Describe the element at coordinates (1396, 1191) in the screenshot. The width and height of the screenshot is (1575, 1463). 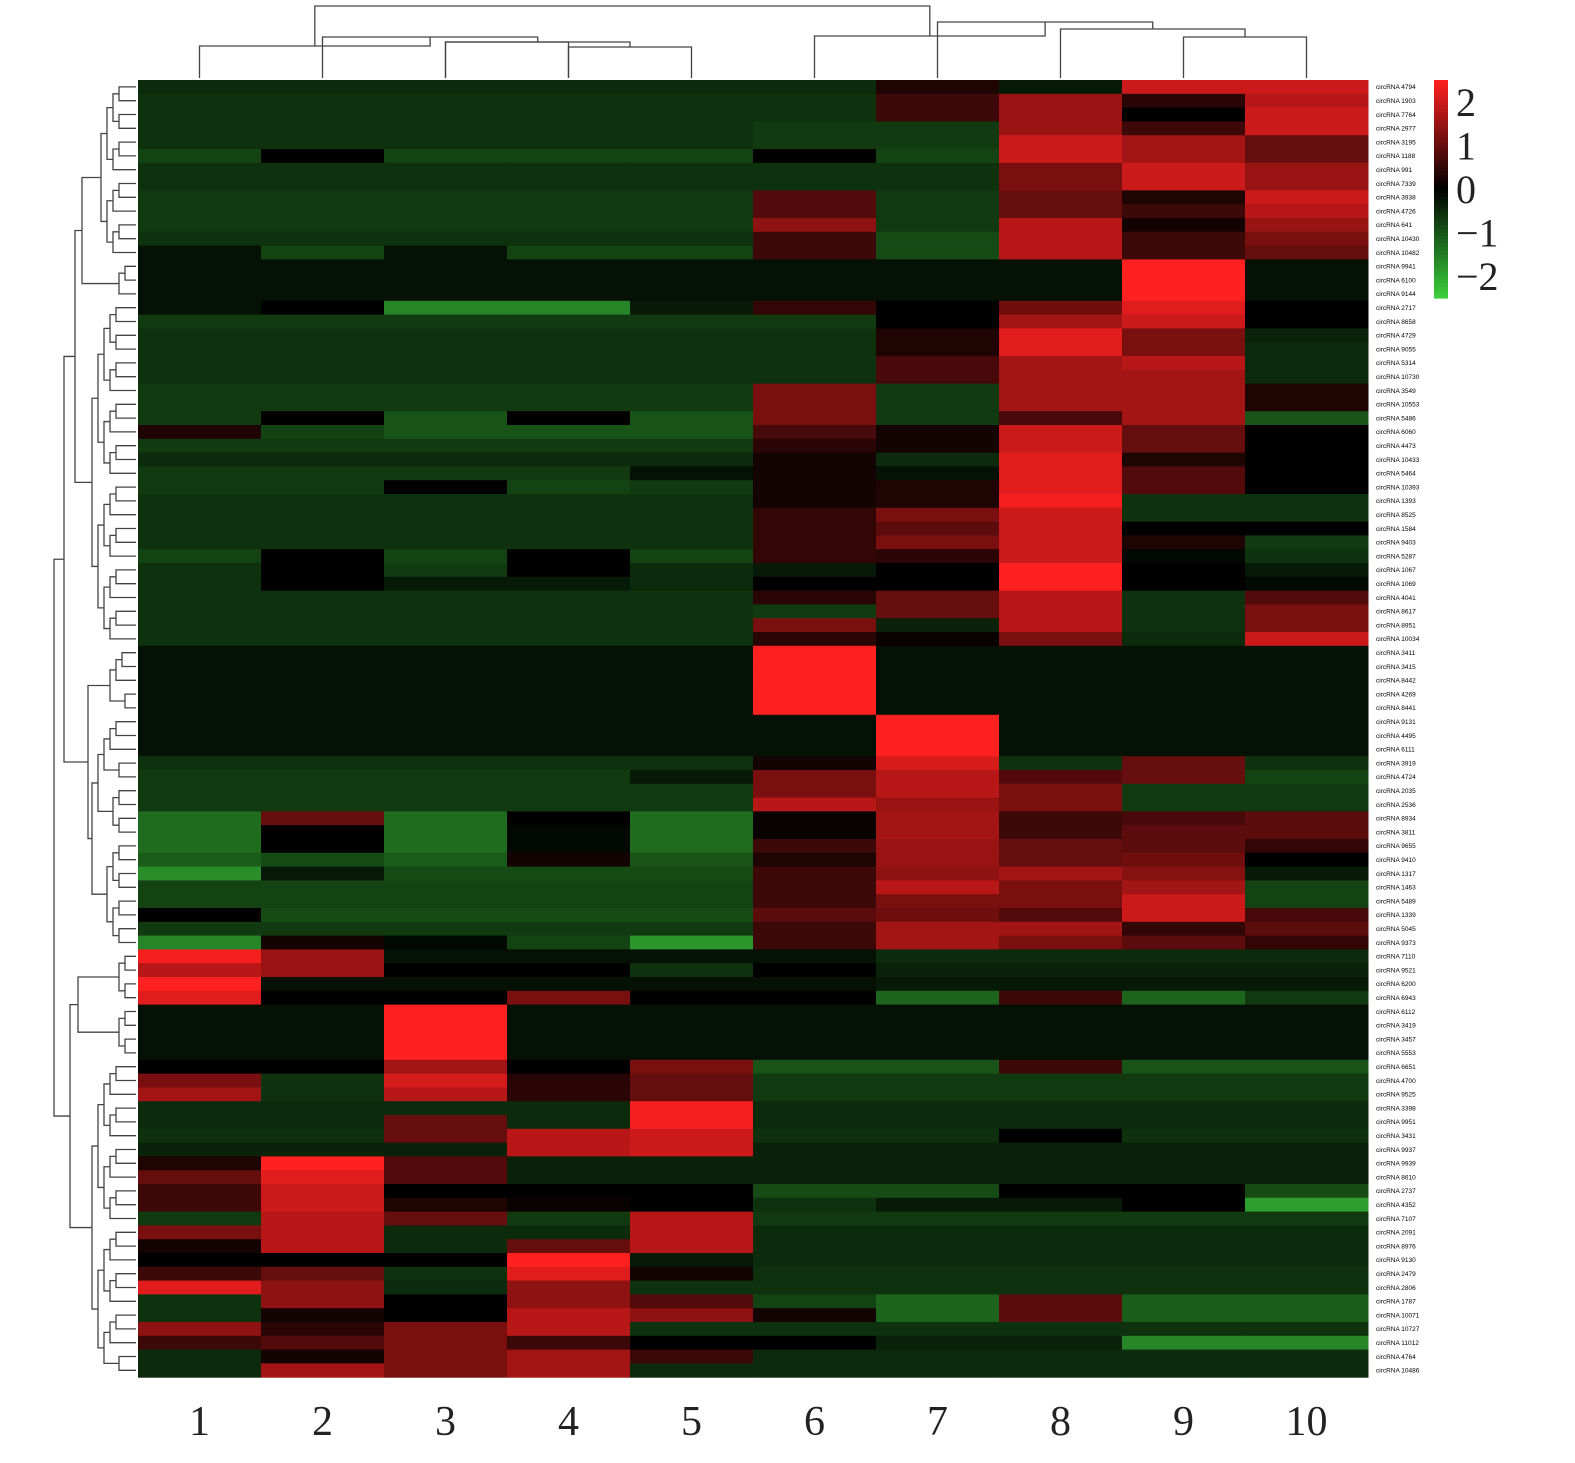
I see `row-label: circRNA 2737` at that location.